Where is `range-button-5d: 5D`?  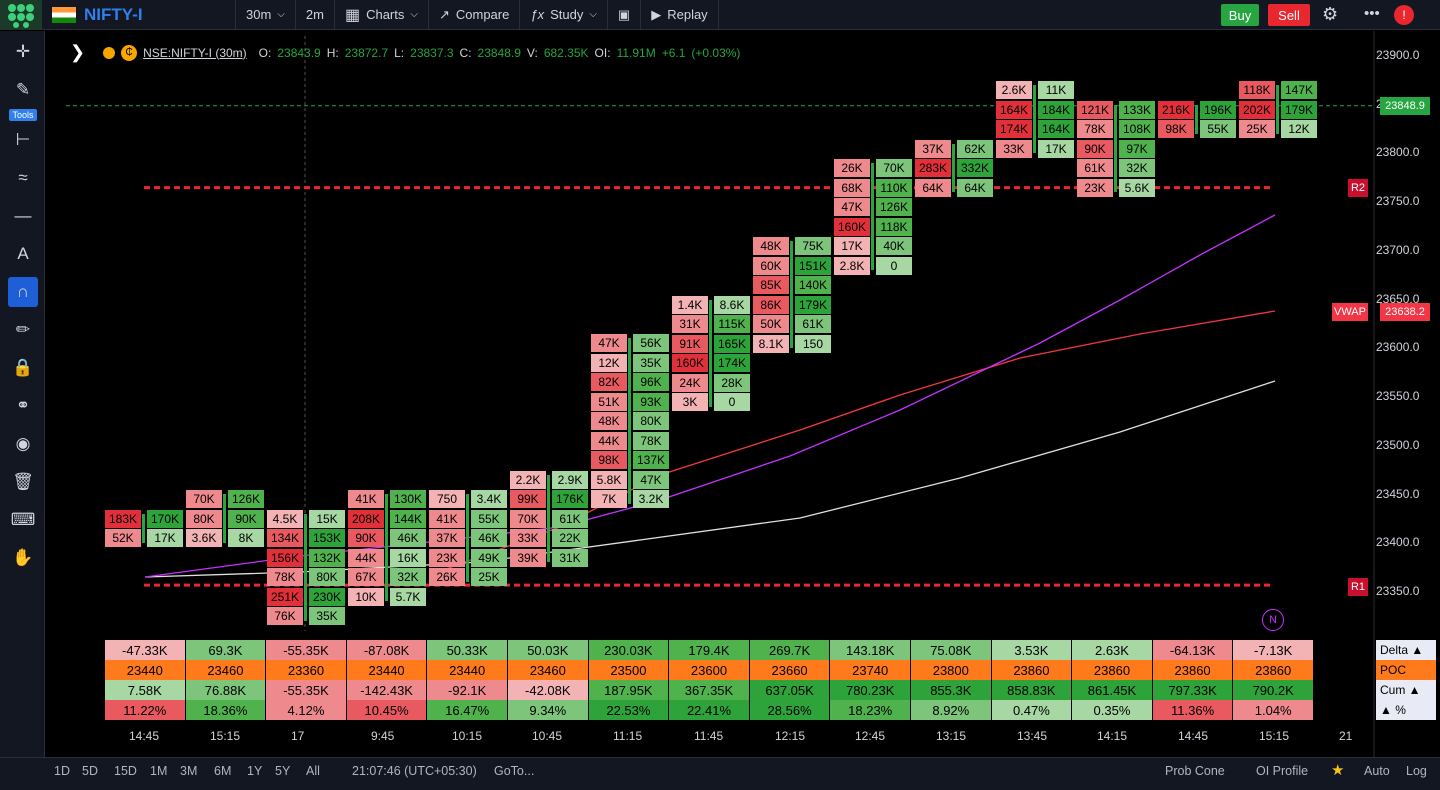
range-button-5d: 5D is located at coordinates (90, 771).